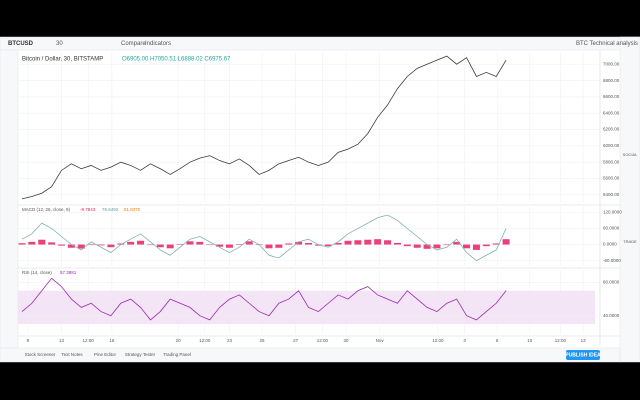  I want to click on x-tick-label: 23, so click(230, 340).